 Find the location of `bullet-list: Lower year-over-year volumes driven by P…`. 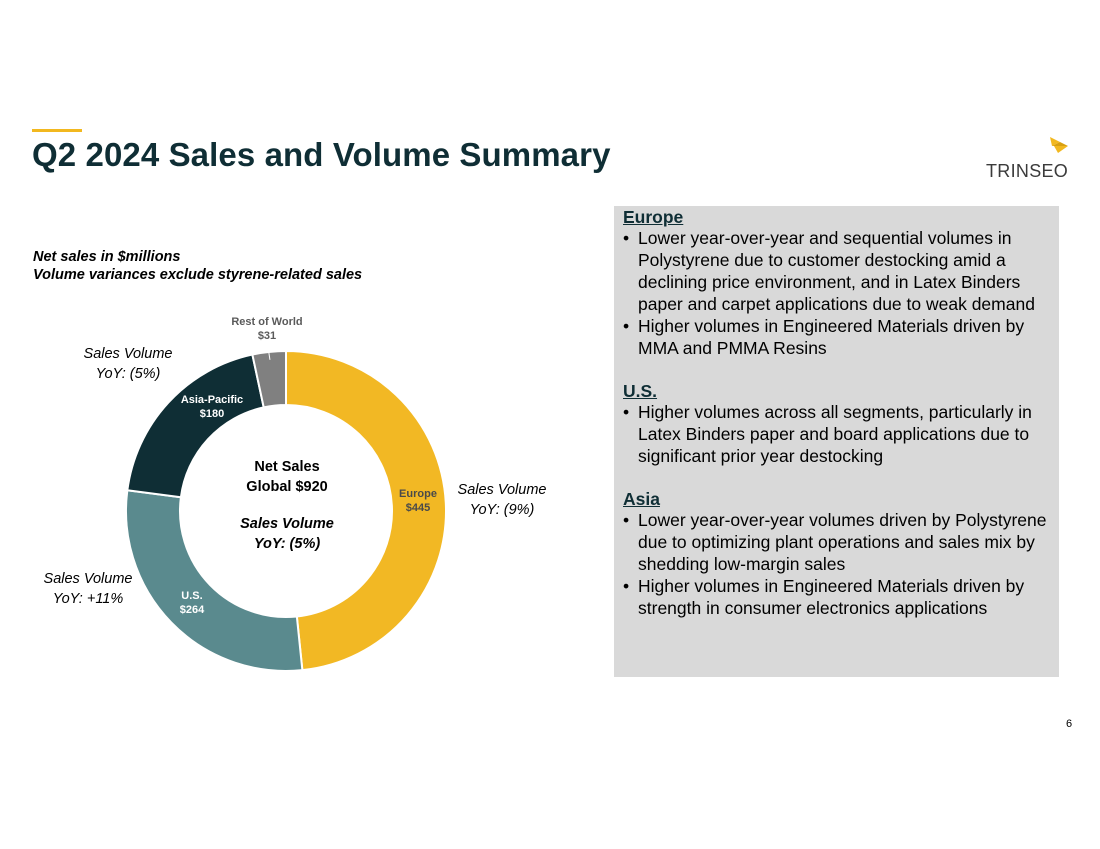

bullet-list: Lower year-over-year volumes driven by P… is located at coordinates (841, 564).